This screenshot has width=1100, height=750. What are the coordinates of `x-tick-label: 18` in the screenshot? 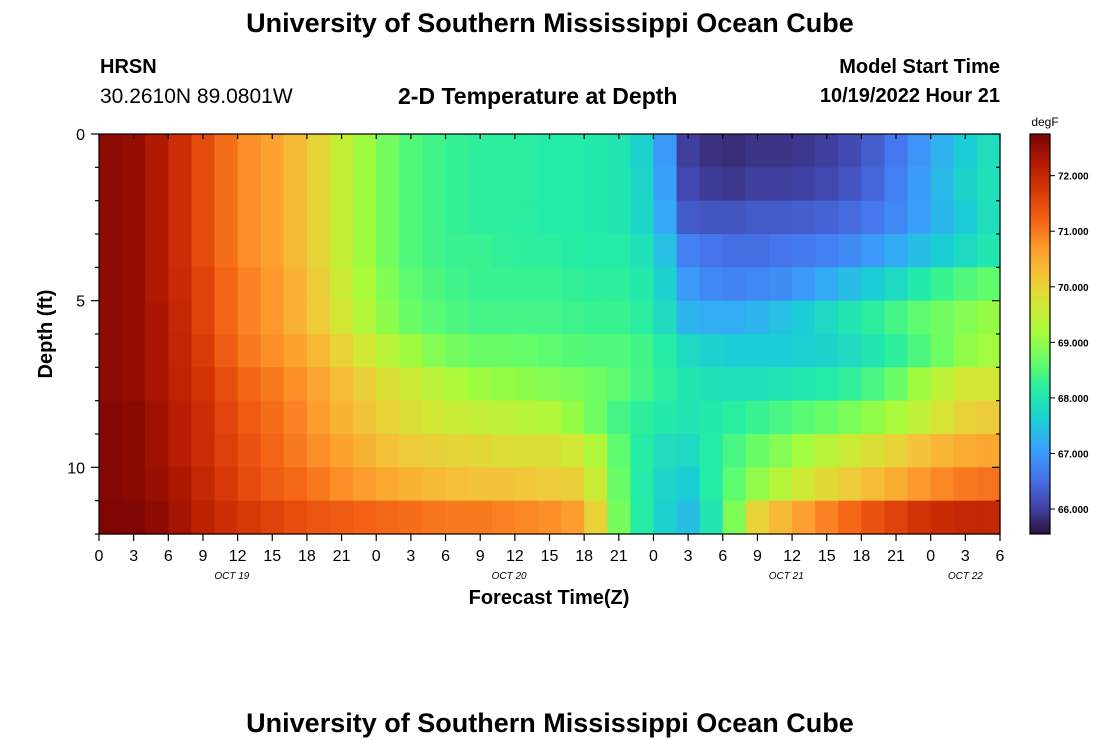 It's located at (861, 556).